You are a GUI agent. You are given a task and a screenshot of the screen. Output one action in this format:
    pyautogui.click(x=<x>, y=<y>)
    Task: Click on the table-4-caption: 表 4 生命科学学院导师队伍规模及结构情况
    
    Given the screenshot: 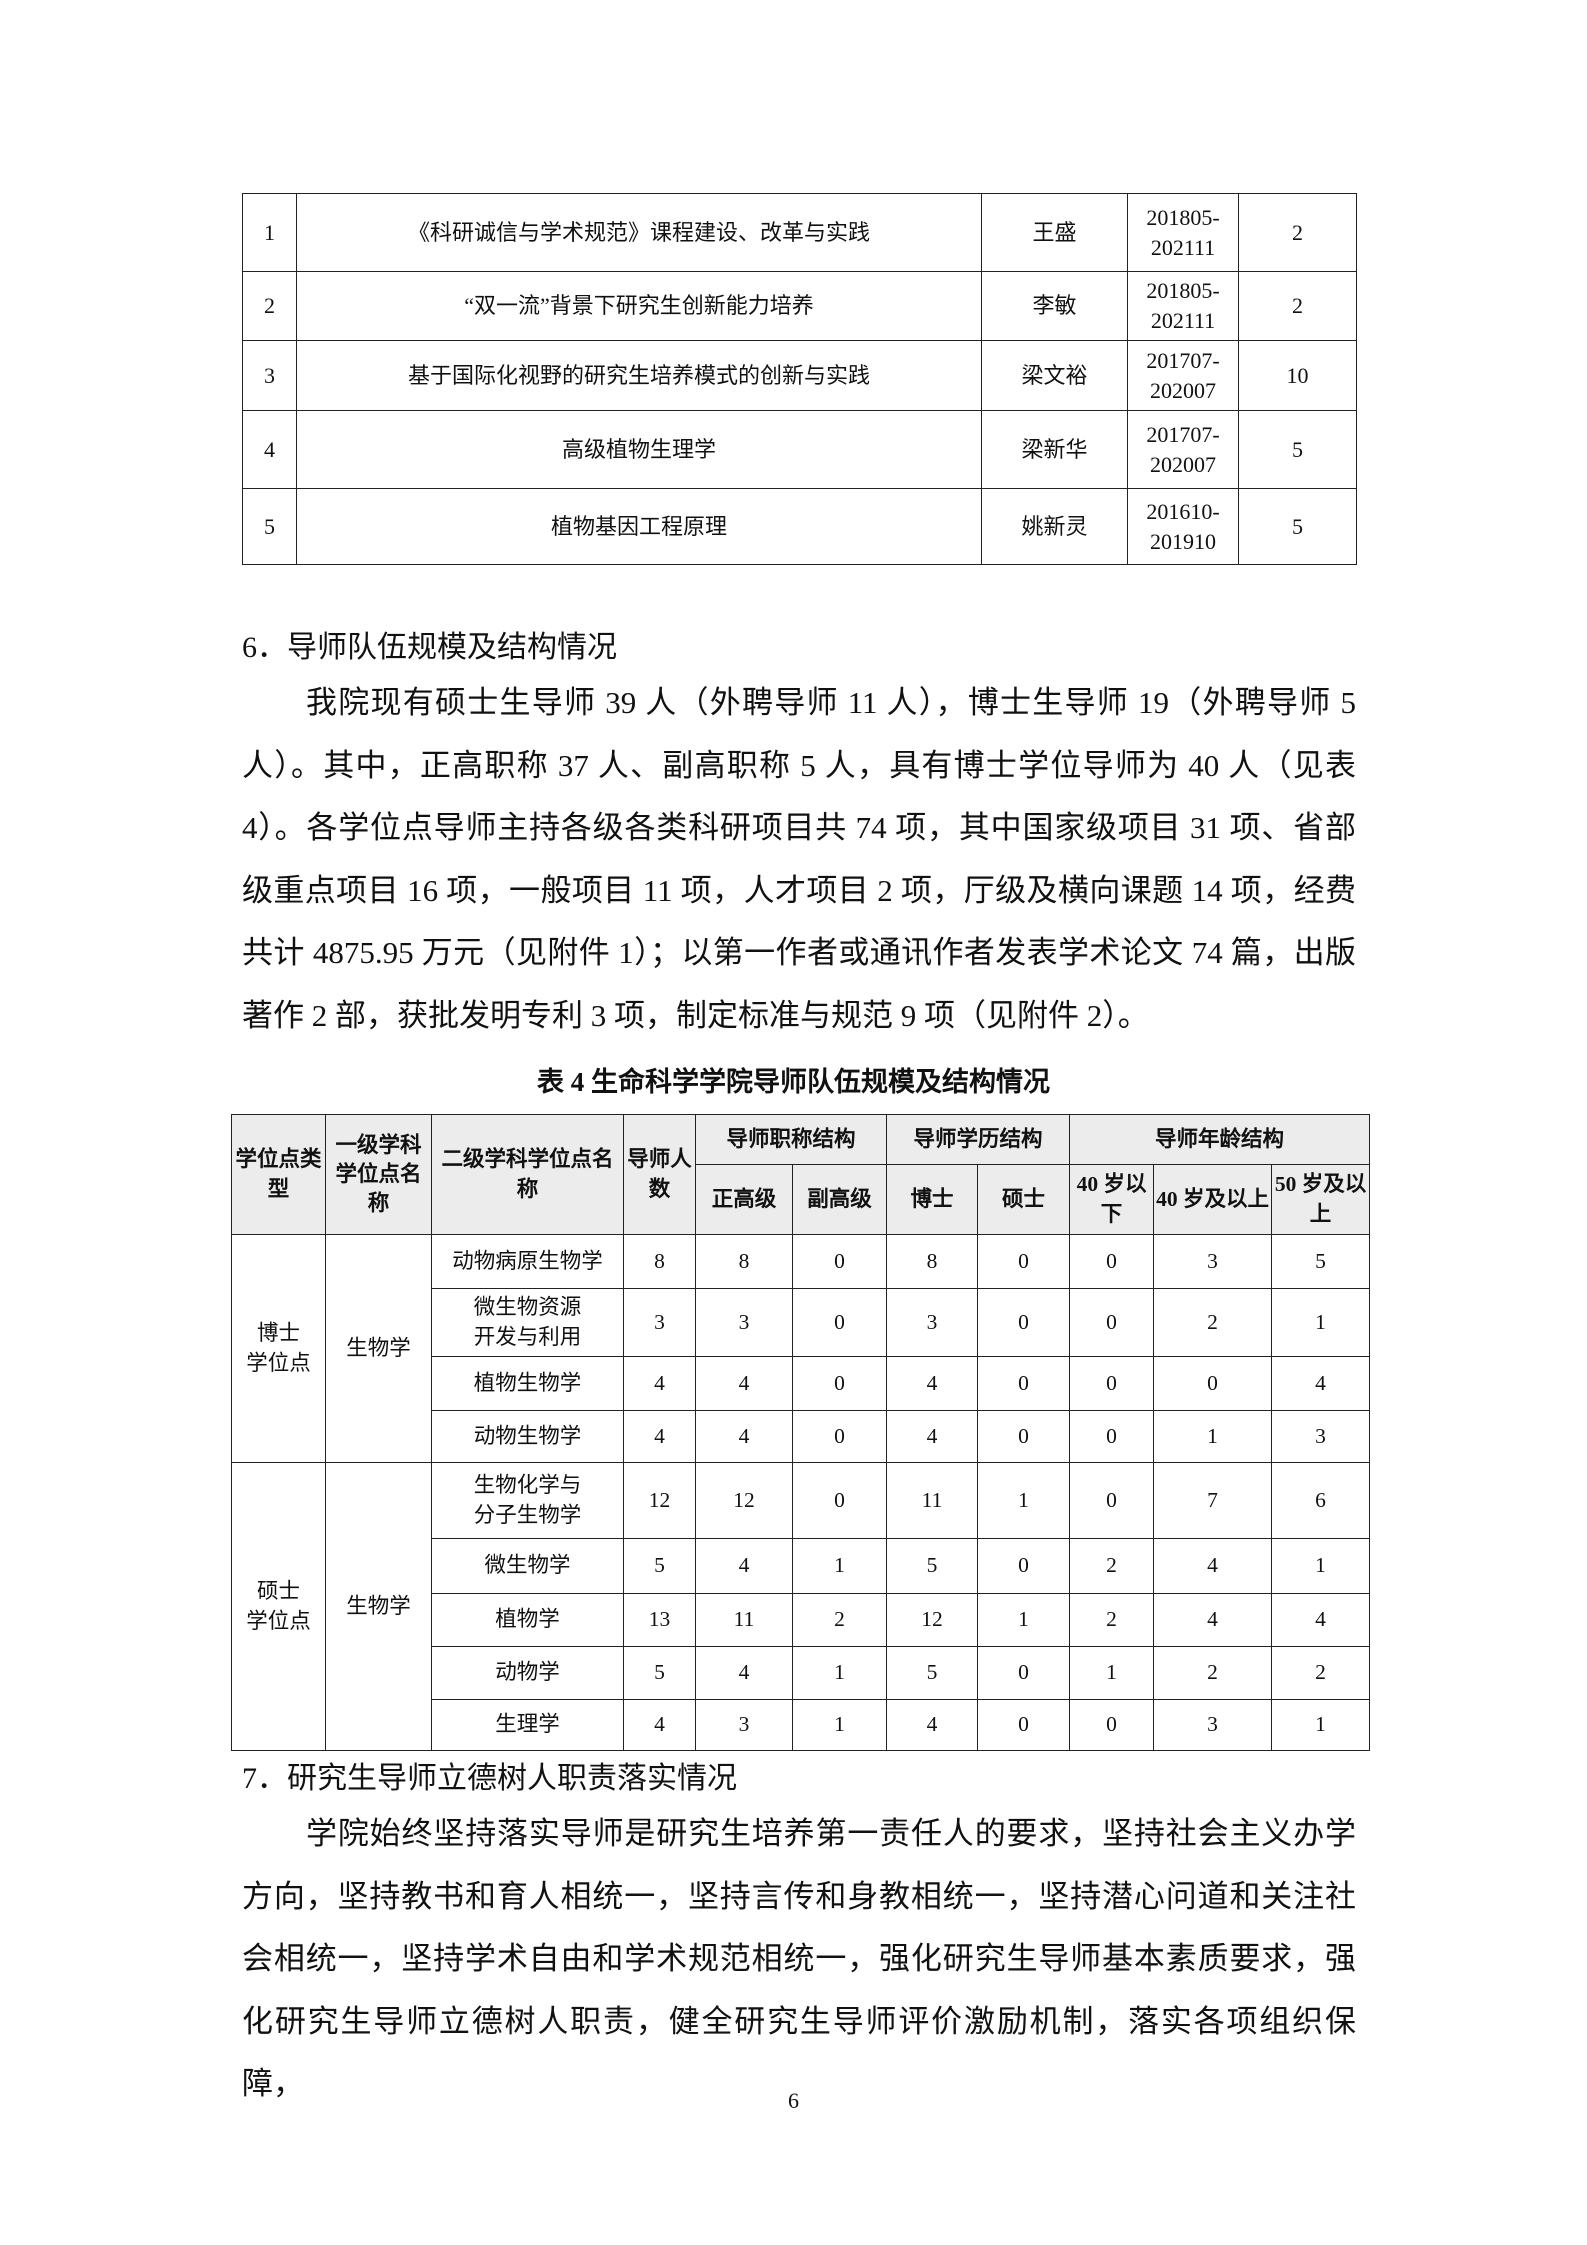 What is the action you would take?
    pyautogui.click(x=793, y=1082)
    